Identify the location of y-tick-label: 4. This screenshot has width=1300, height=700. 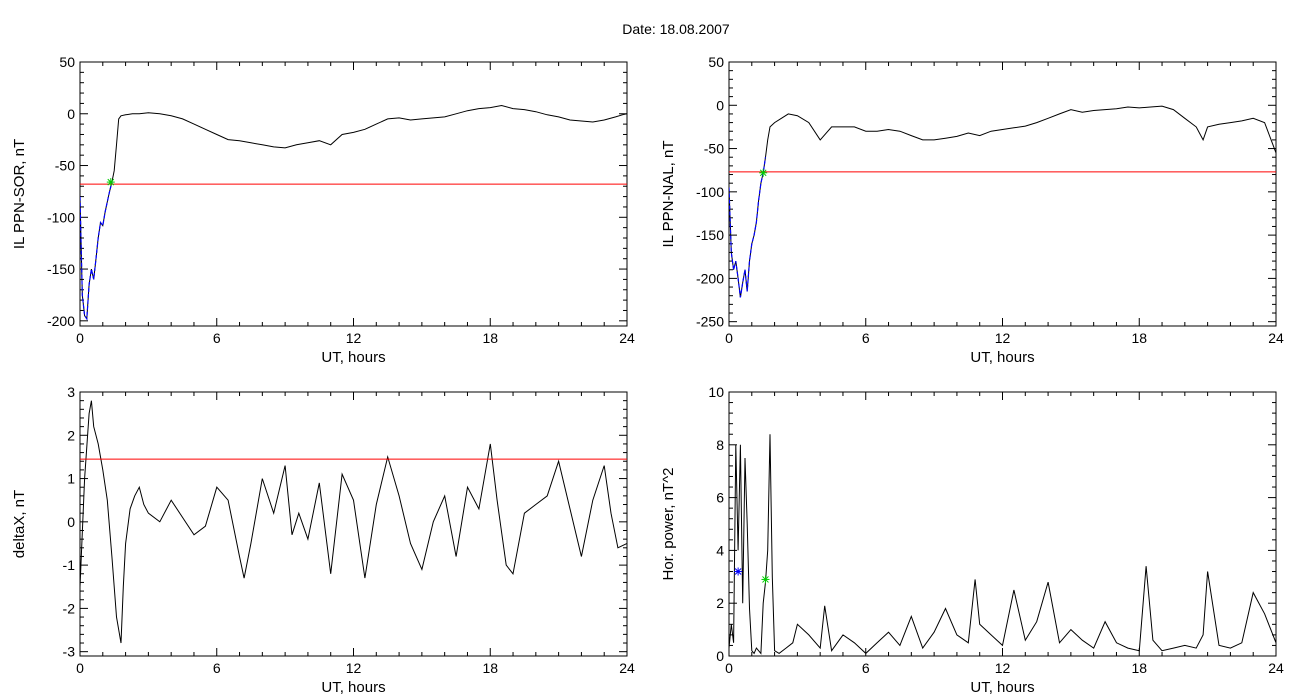
(720, 550).